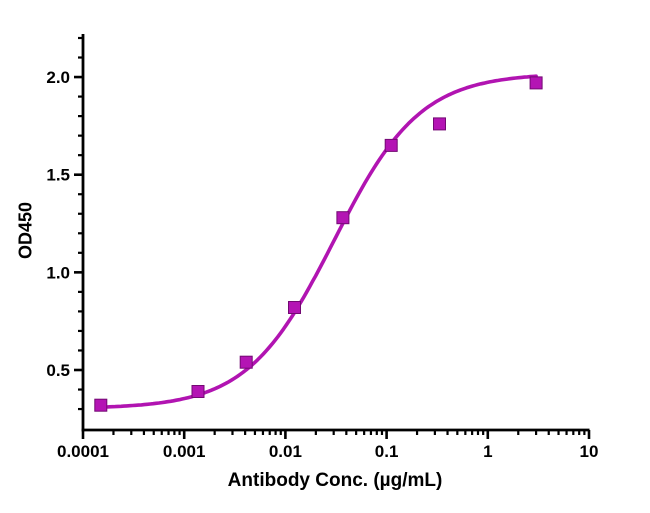  What do you see at coordinates (184, 451) in the screenshot?
I see `x-axis-tick-label: 0.001` at bounding box center [184, 451].